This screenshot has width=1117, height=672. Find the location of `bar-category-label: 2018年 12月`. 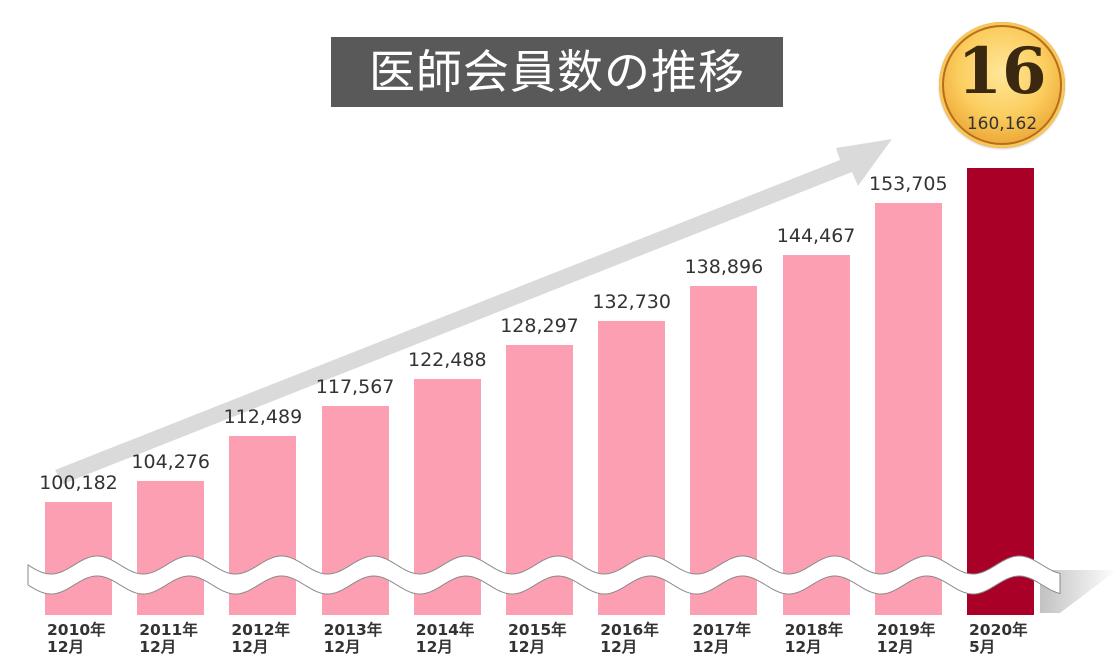

bar-category-label: 2018年 12月 is located at coordinates (814, 639).